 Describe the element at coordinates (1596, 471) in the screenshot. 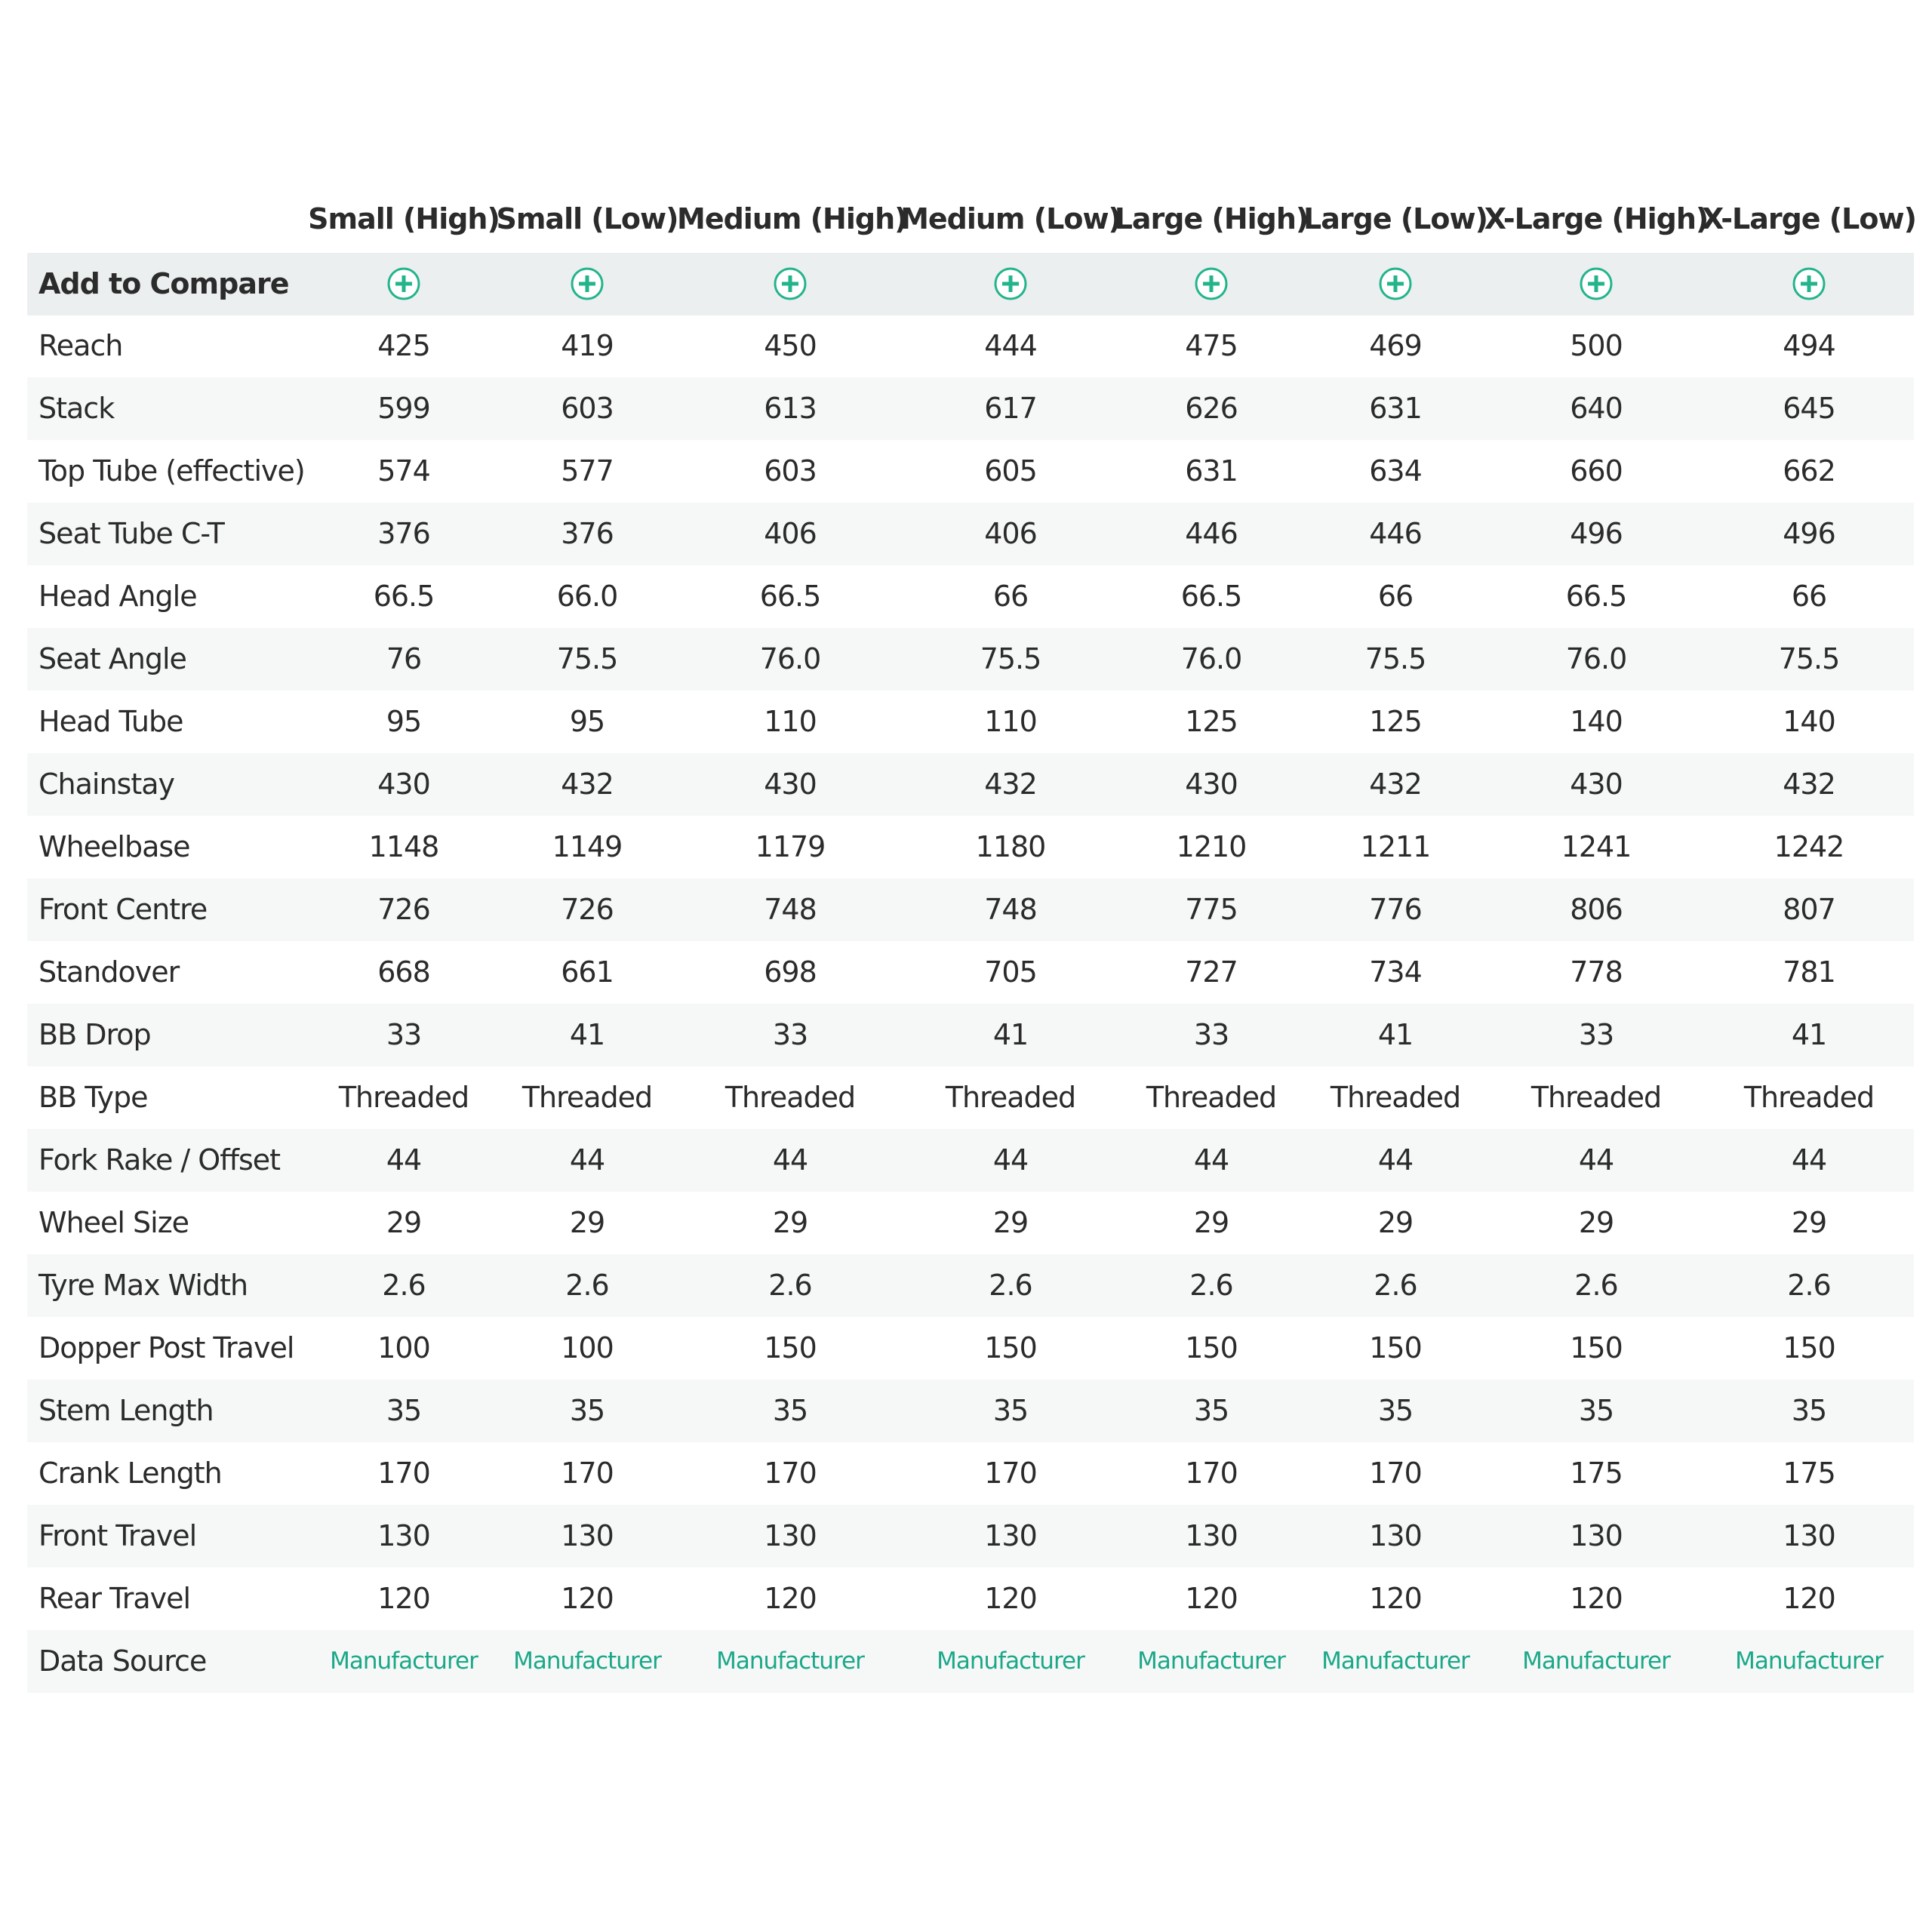

I see `table-cell: 660` at that location.